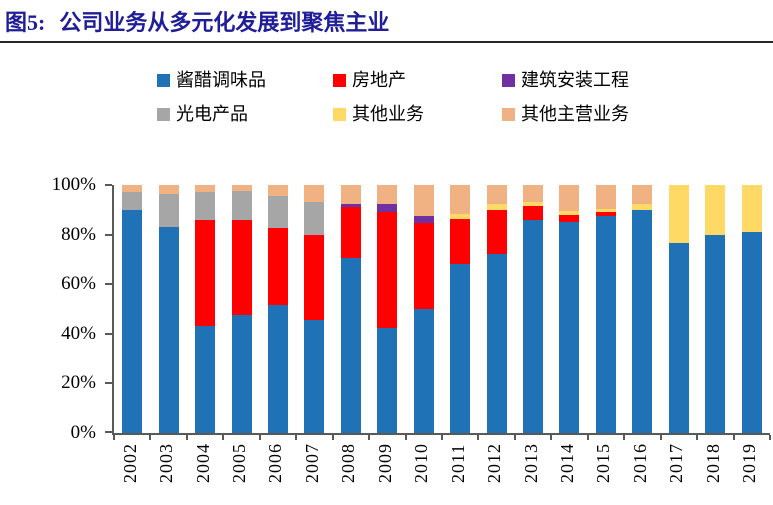  Describe the element at coordinates (508, 80) in the screenshot. I see `legend-swatch-construction` at that location.